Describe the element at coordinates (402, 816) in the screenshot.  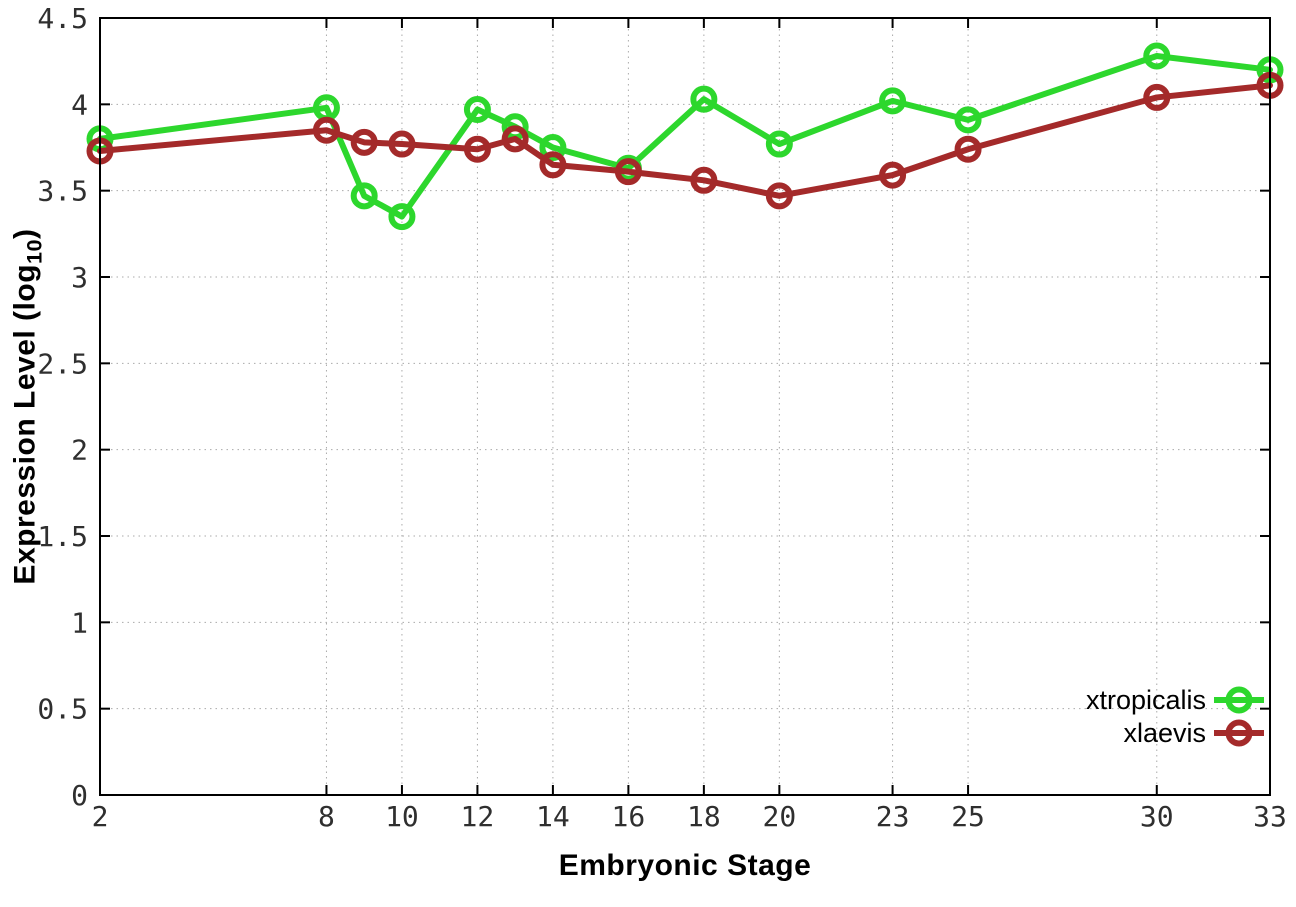
I see `x-tick-label: 10` at that location.